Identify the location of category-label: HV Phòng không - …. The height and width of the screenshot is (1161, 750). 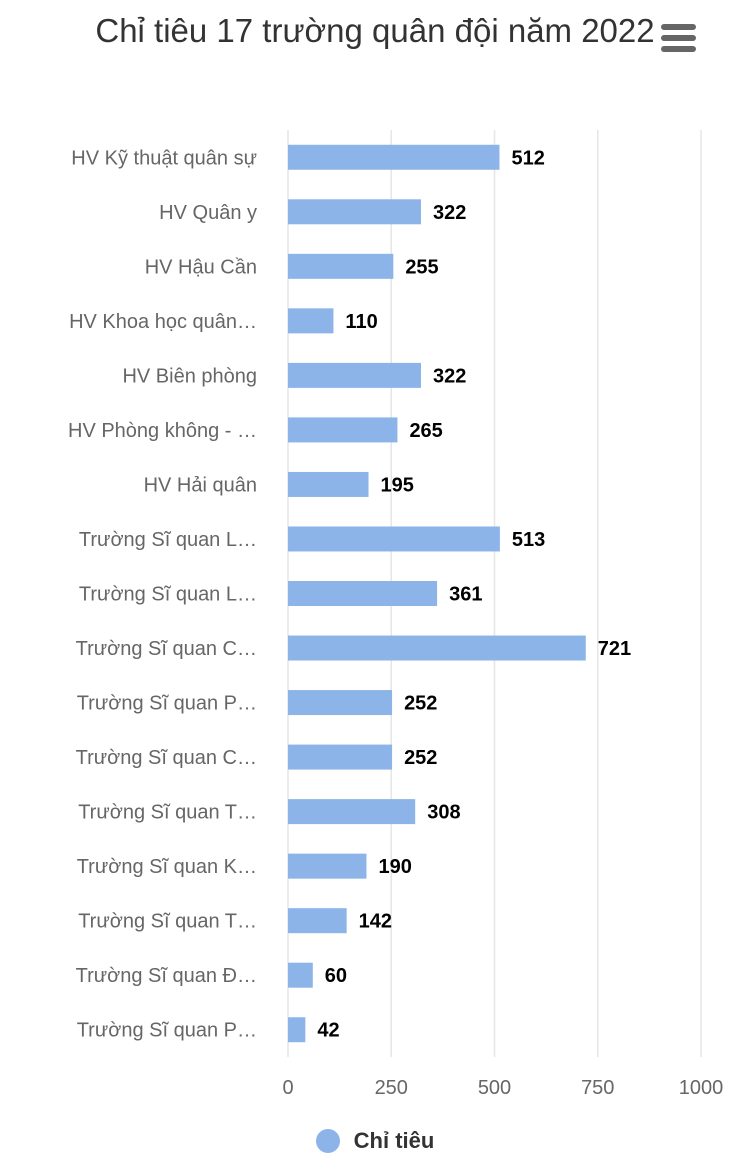
(162, 431).